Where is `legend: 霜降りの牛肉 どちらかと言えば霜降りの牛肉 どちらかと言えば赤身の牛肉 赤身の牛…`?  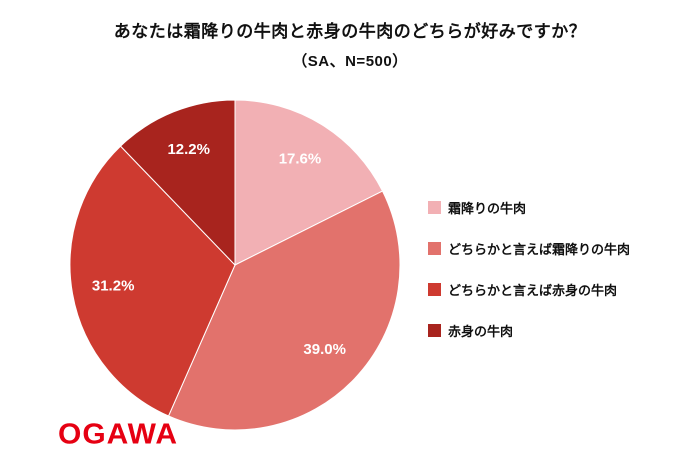
legend: 霜降りの牛肉 どちらかと言えば霜降りの牛肉 どちらかと言えば赤身の牛肉 赤身の牛… is located at coordinates (529, 269).